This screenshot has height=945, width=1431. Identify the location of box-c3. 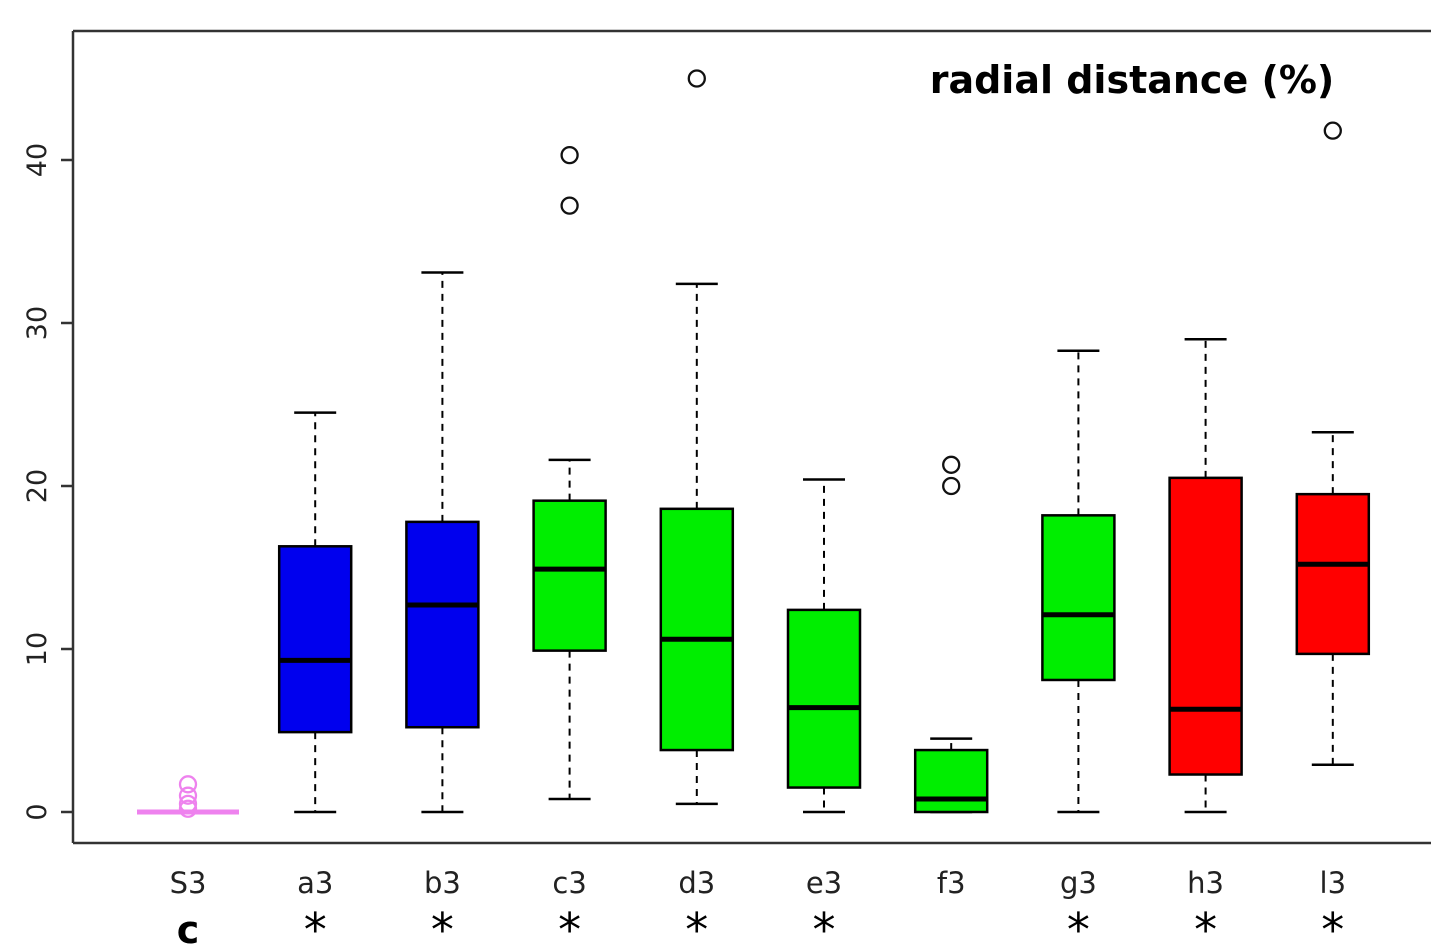
(569, 473).